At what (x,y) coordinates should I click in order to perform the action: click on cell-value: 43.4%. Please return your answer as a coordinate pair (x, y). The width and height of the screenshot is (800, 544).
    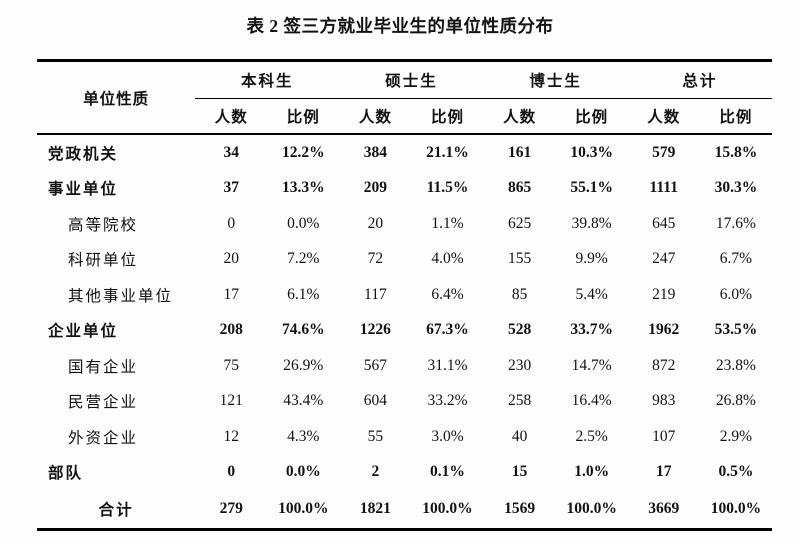
    Looking at the image, I should click on (303, 401).